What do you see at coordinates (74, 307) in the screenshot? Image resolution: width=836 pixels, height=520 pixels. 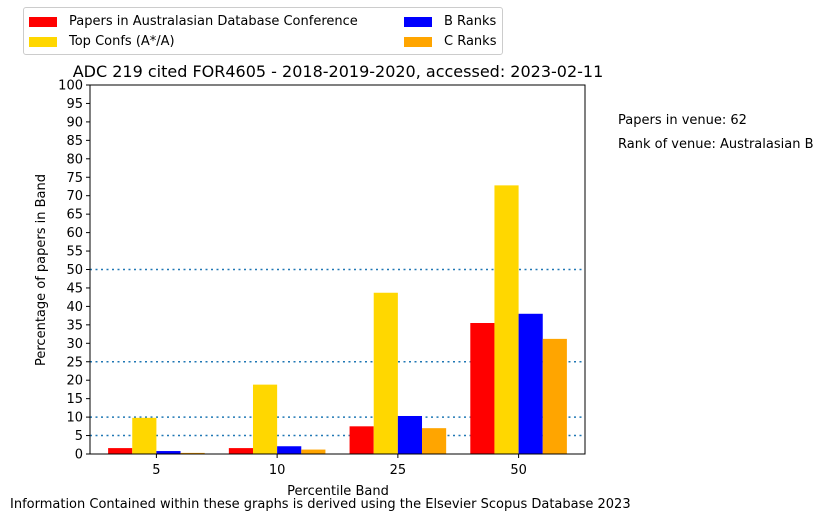 I see `y-tick-label: 40` at bounding box center [74, 307].